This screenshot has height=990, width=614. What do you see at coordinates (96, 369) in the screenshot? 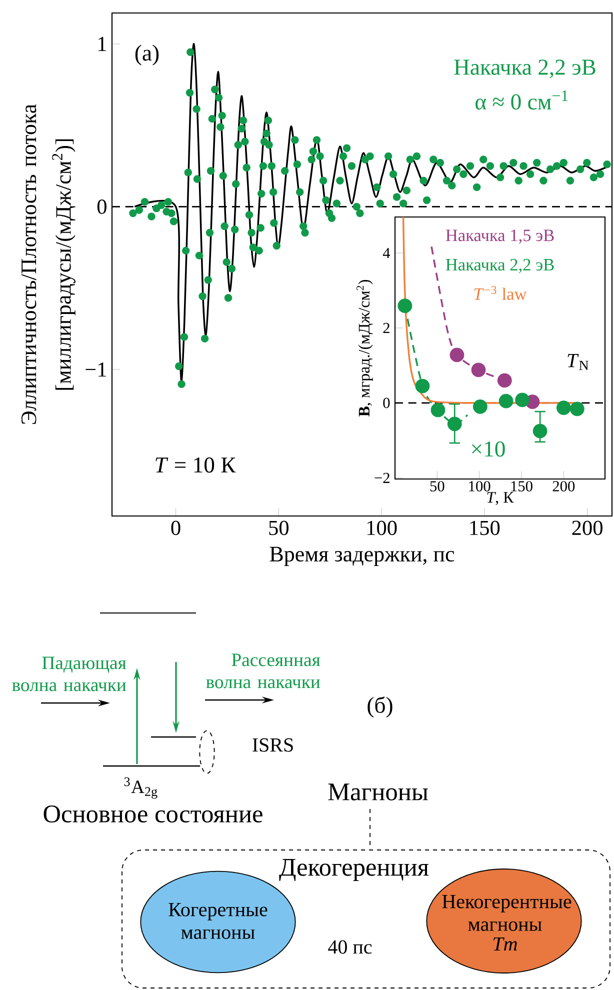
I see `y-tick-label: −1` at bounding box center [96, 369].